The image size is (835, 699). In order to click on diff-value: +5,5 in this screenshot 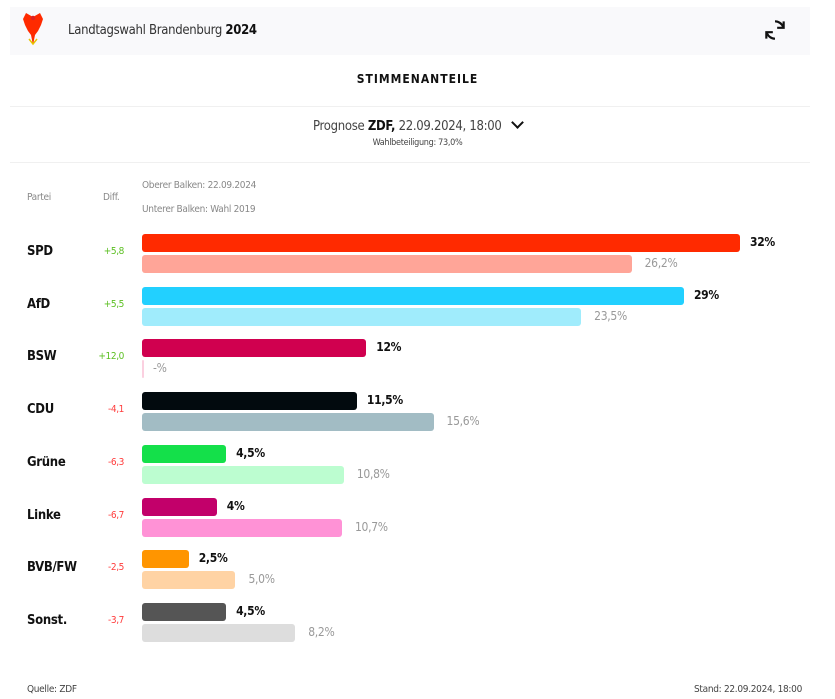, I will do `click(114, 304)`.